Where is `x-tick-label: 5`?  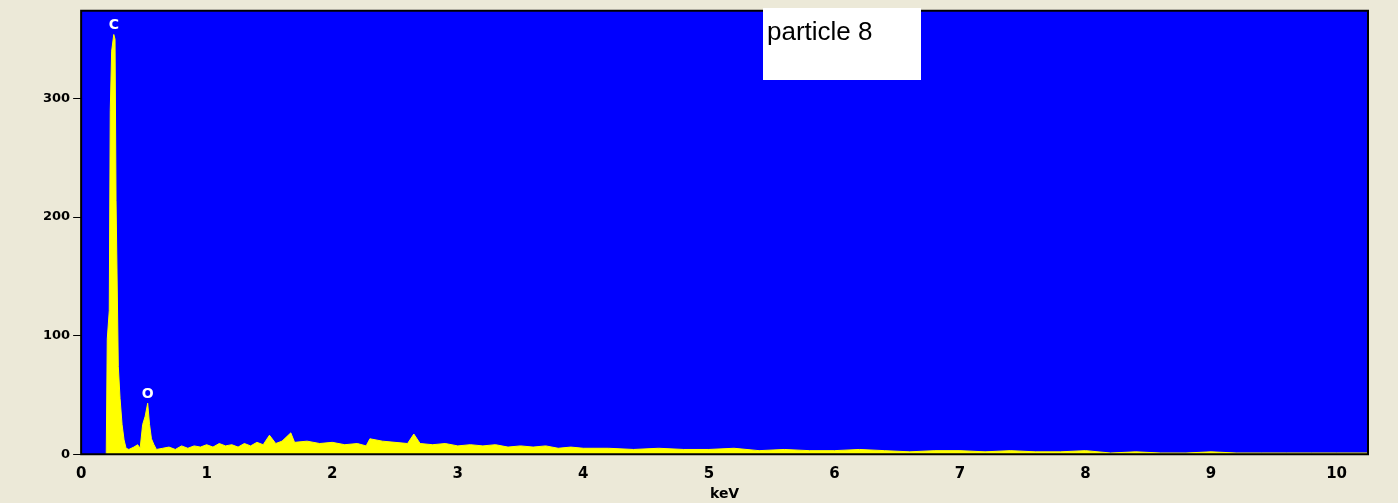 x-tick-label: 5 is located at coordinates (709, 473).